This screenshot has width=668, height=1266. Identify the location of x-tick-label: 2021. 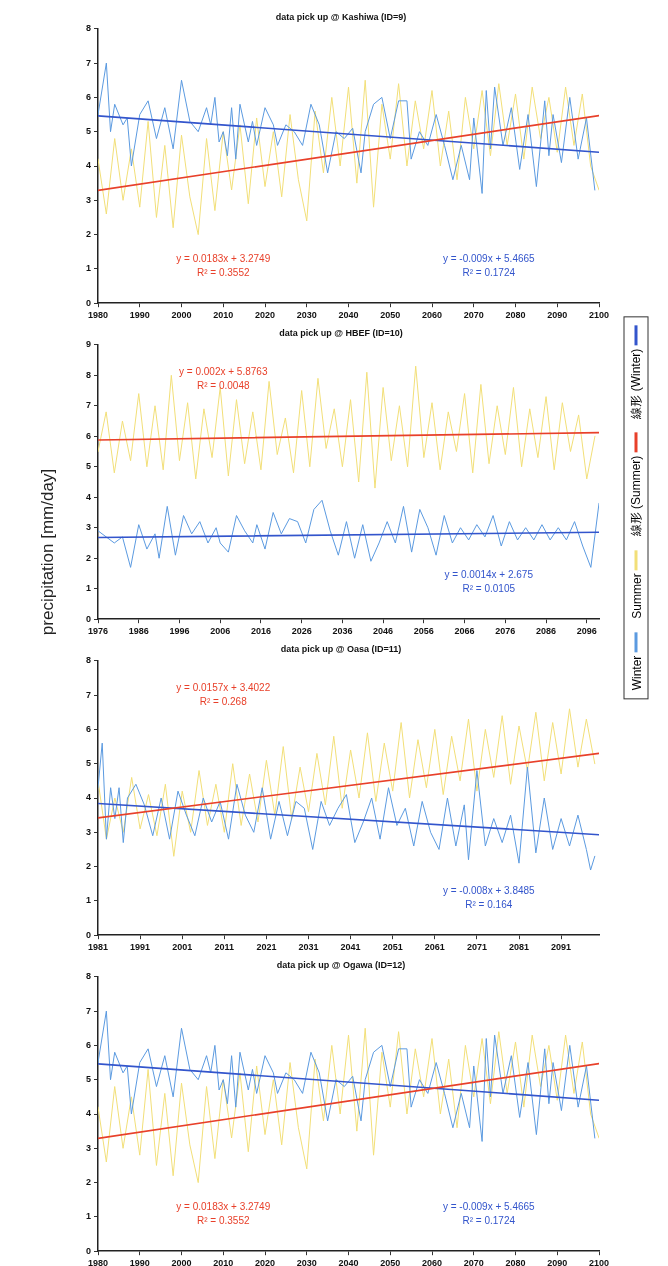
(266, 947).